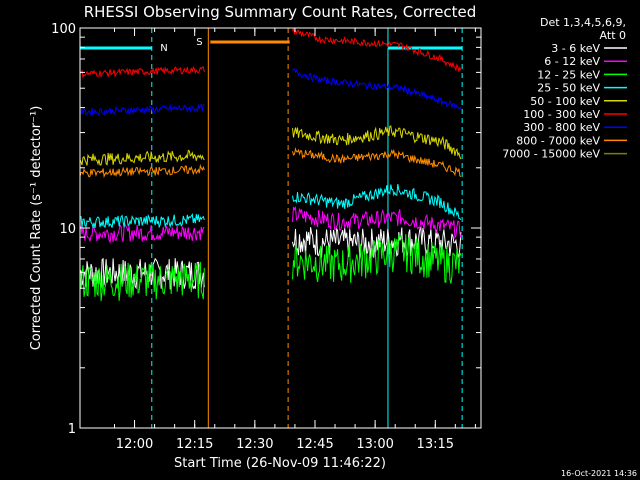 This screenshot has height=480, width=640. Describe the element at coordinates (599, 473) in the screenshot. I see `timestamp: 16-Oct-2021 14:36` at that location.